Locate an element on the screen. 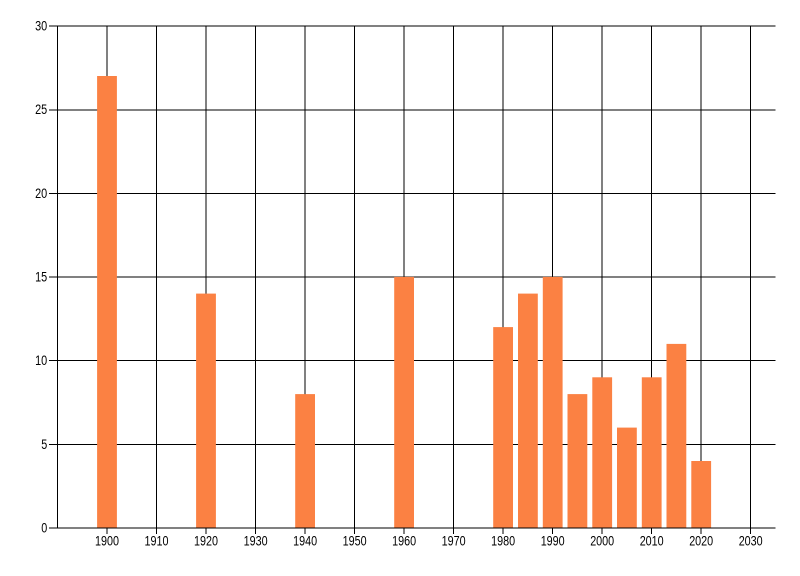 The width and height of the screenshot is (800, 576). svg-text: 1930 is located at coordinates (256, 540).